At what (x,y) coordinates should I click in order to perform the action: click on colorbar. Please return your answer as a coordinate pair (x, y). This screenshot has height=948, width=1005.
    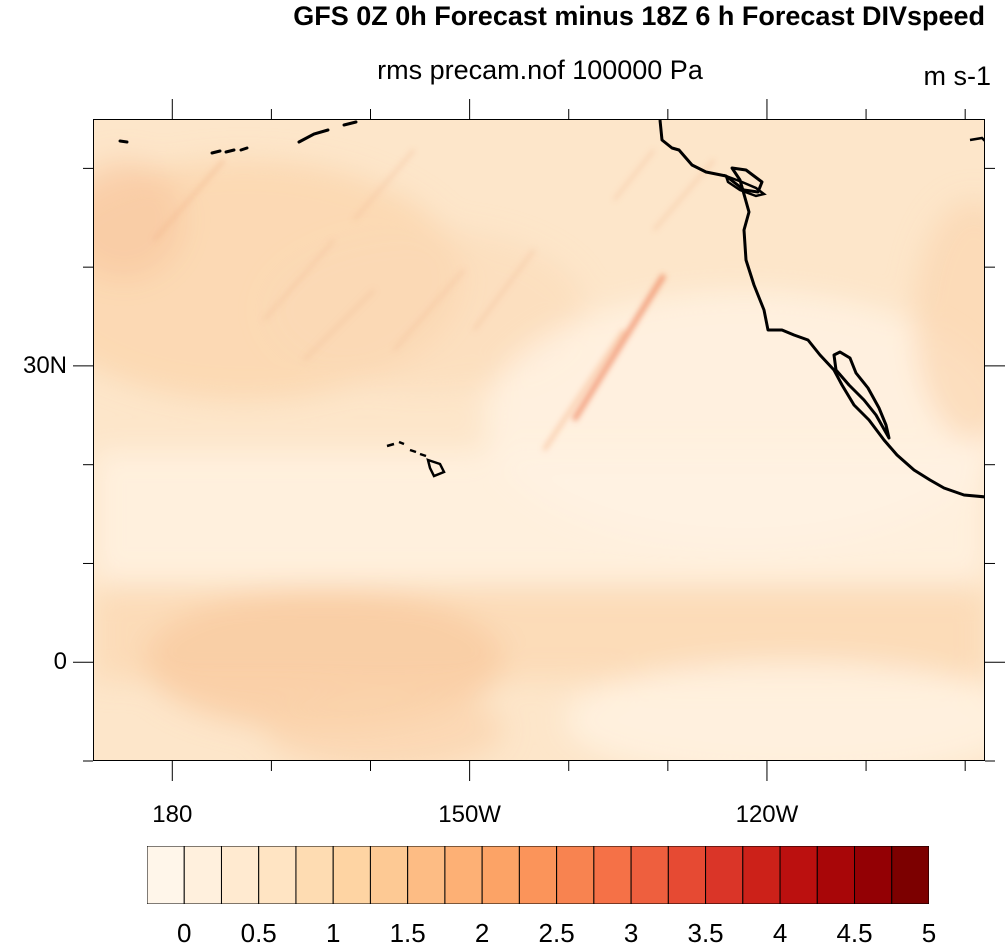
    Looking at the image, I should click on (538, 875).